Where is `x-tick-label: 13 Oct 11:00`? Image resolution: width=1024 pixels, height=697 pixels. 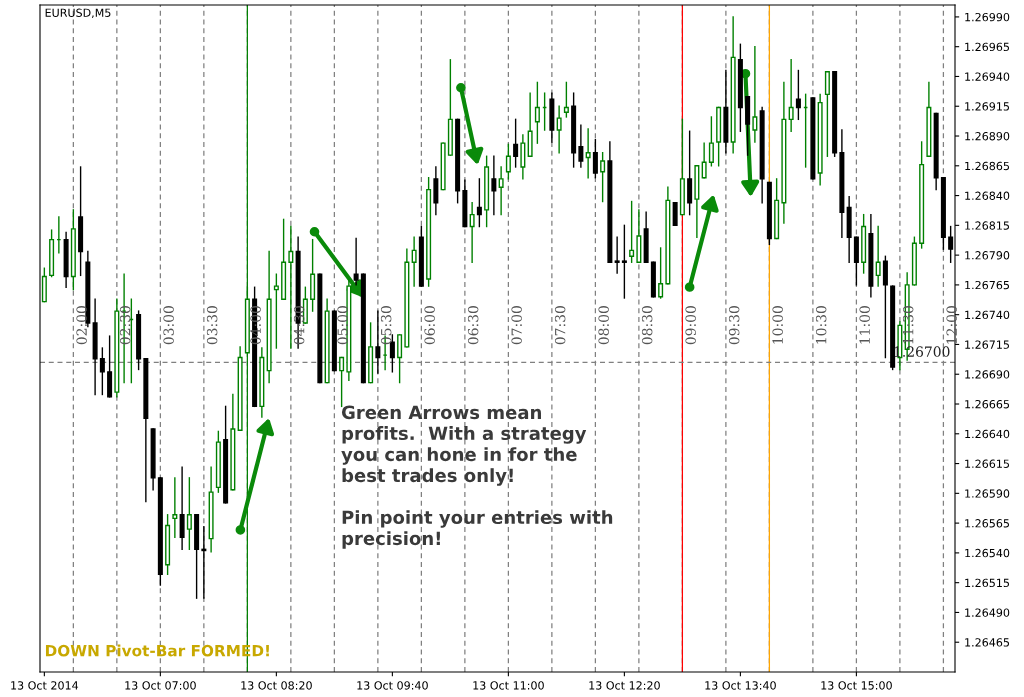
x-tick-label: 13 Oct 11:00 is located at coordinates (508, 685).